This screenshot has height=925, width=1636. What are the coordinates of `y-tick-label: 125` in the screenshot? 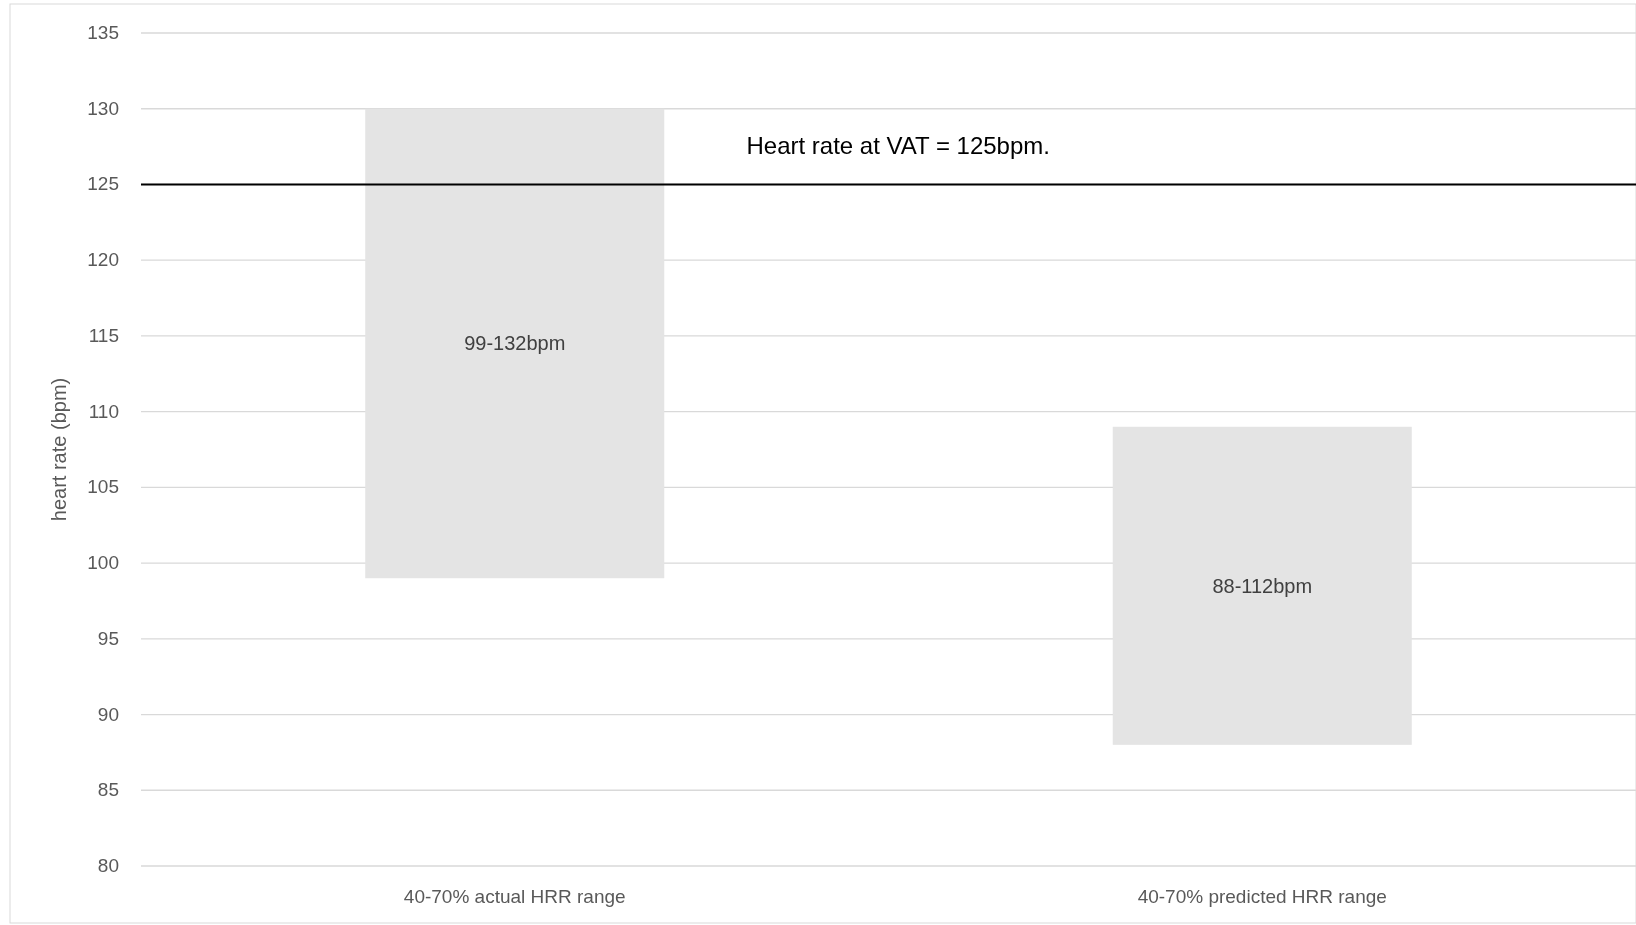 It's located at (103, 184).